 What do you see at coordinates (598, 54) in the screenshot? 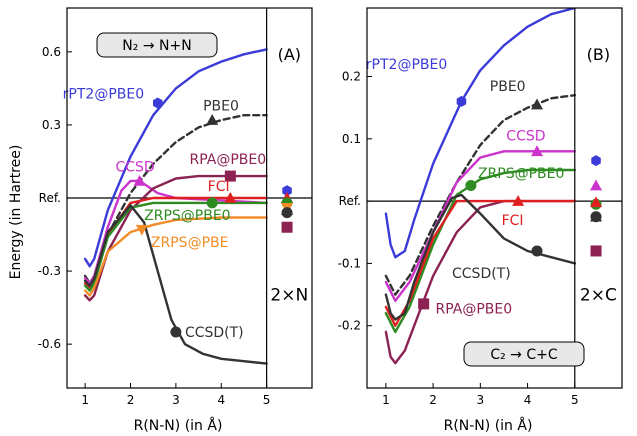
I see `panel-label: (B)` at bounding box center [598, 54].